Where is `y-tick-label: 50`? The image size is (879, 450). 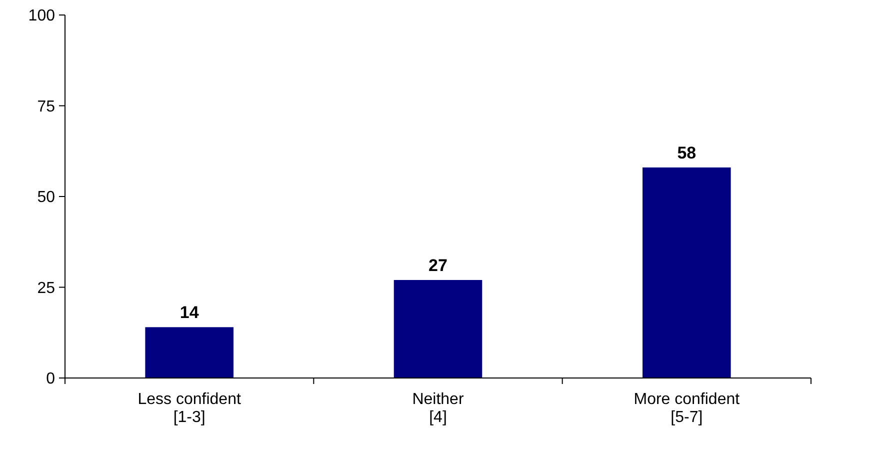 y-tick-label: 50 is located at coordinates (46, 197).